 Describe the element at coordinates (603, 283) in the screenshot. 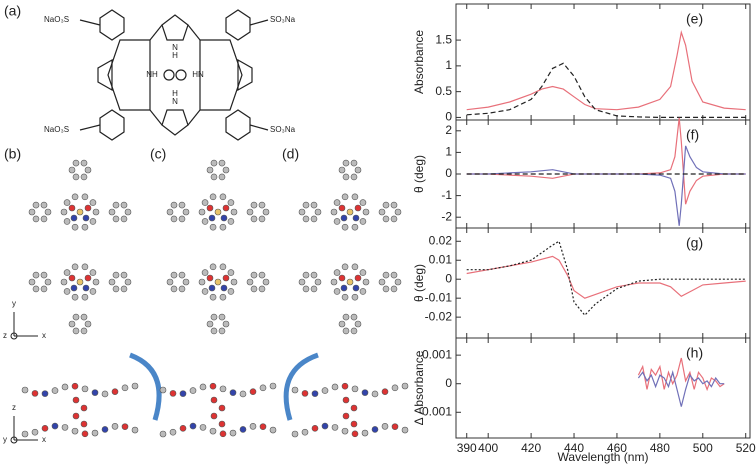

I see `plot-frame` at that location.